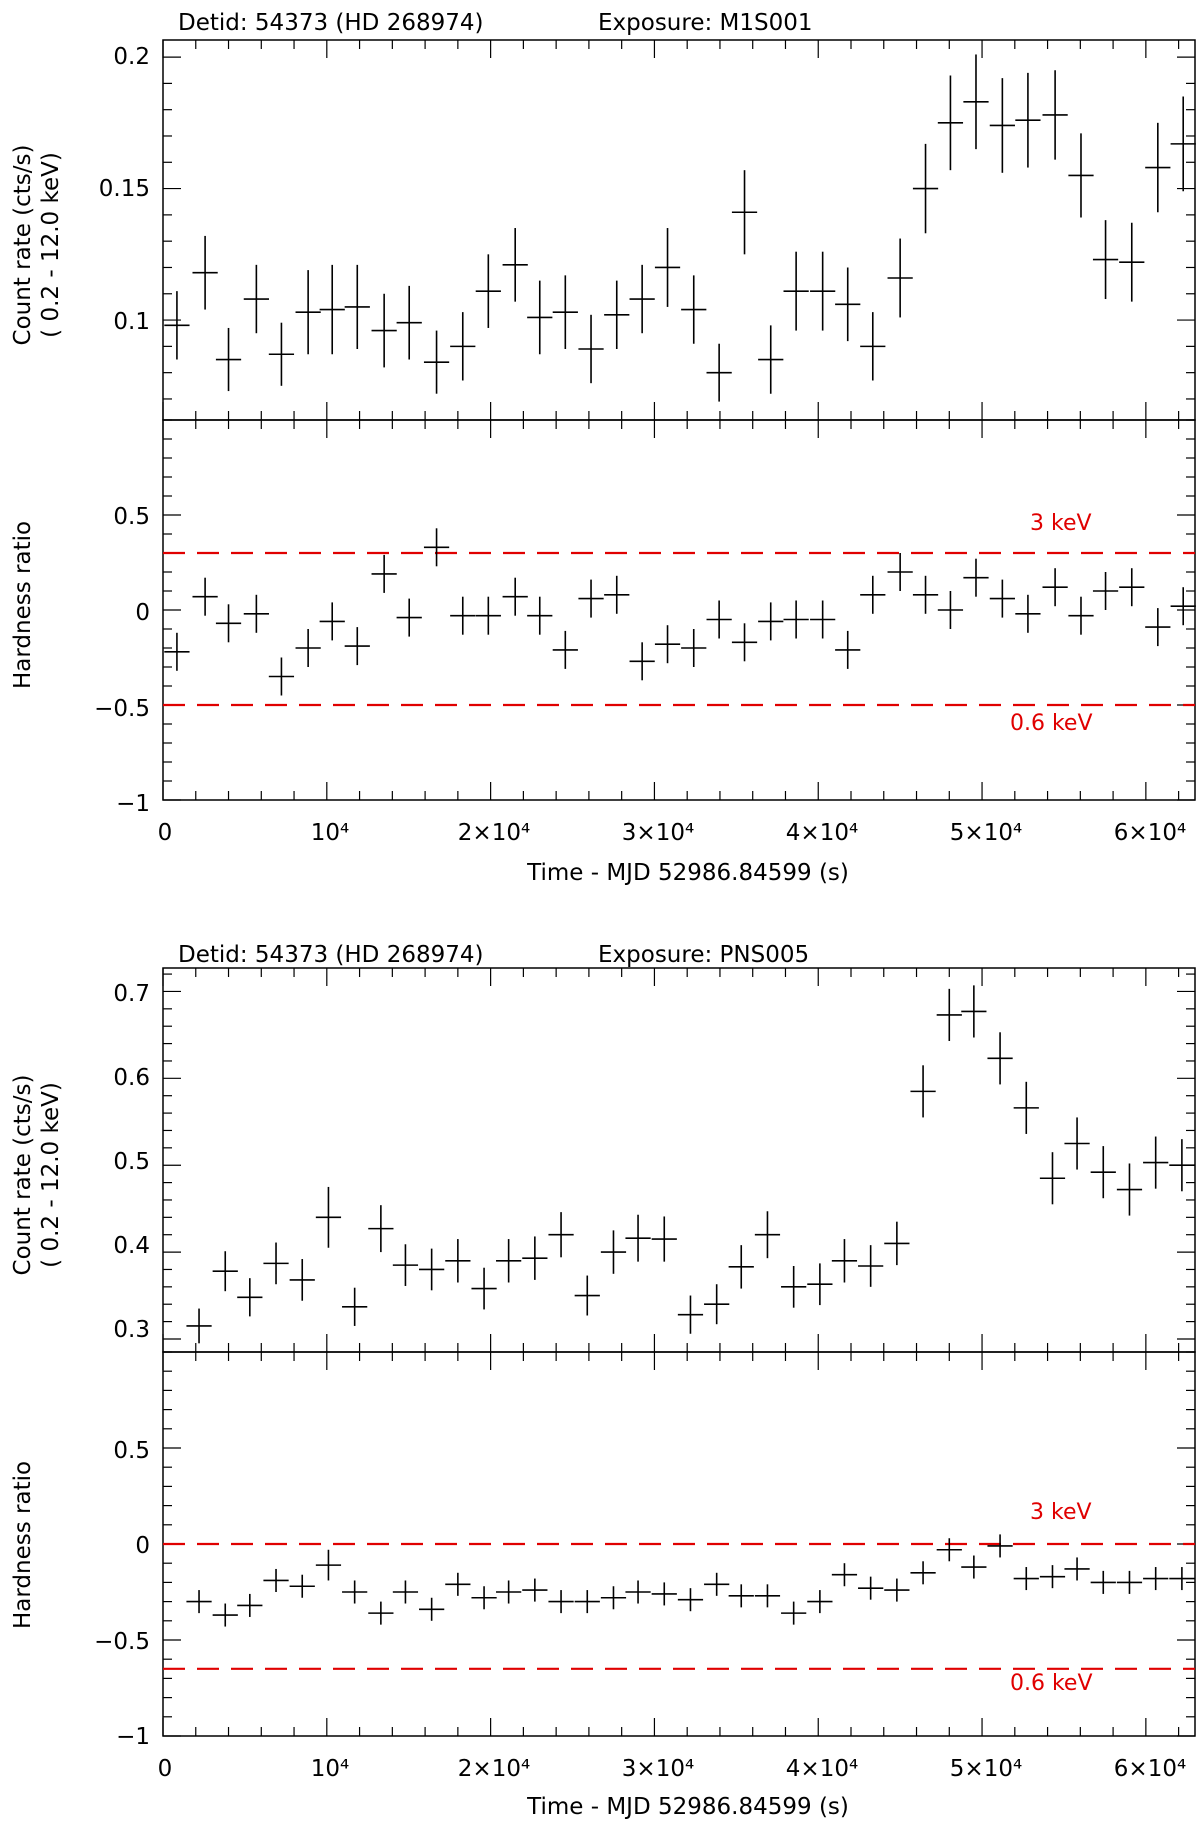 The height and width of the screenshot is (1824, 1200). Describe the element at coordinates (131, 322) in the screenshot. I see `y-tick-label: 0.1` at that location.